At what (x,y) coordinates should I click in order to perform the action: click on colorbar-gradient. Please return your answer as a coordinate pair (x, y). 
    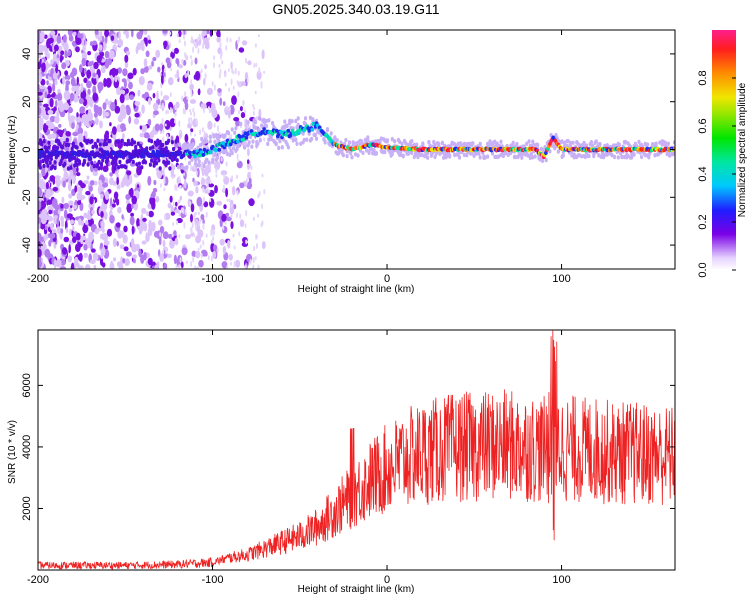
    Looking at the image, I should click on (724, 150).